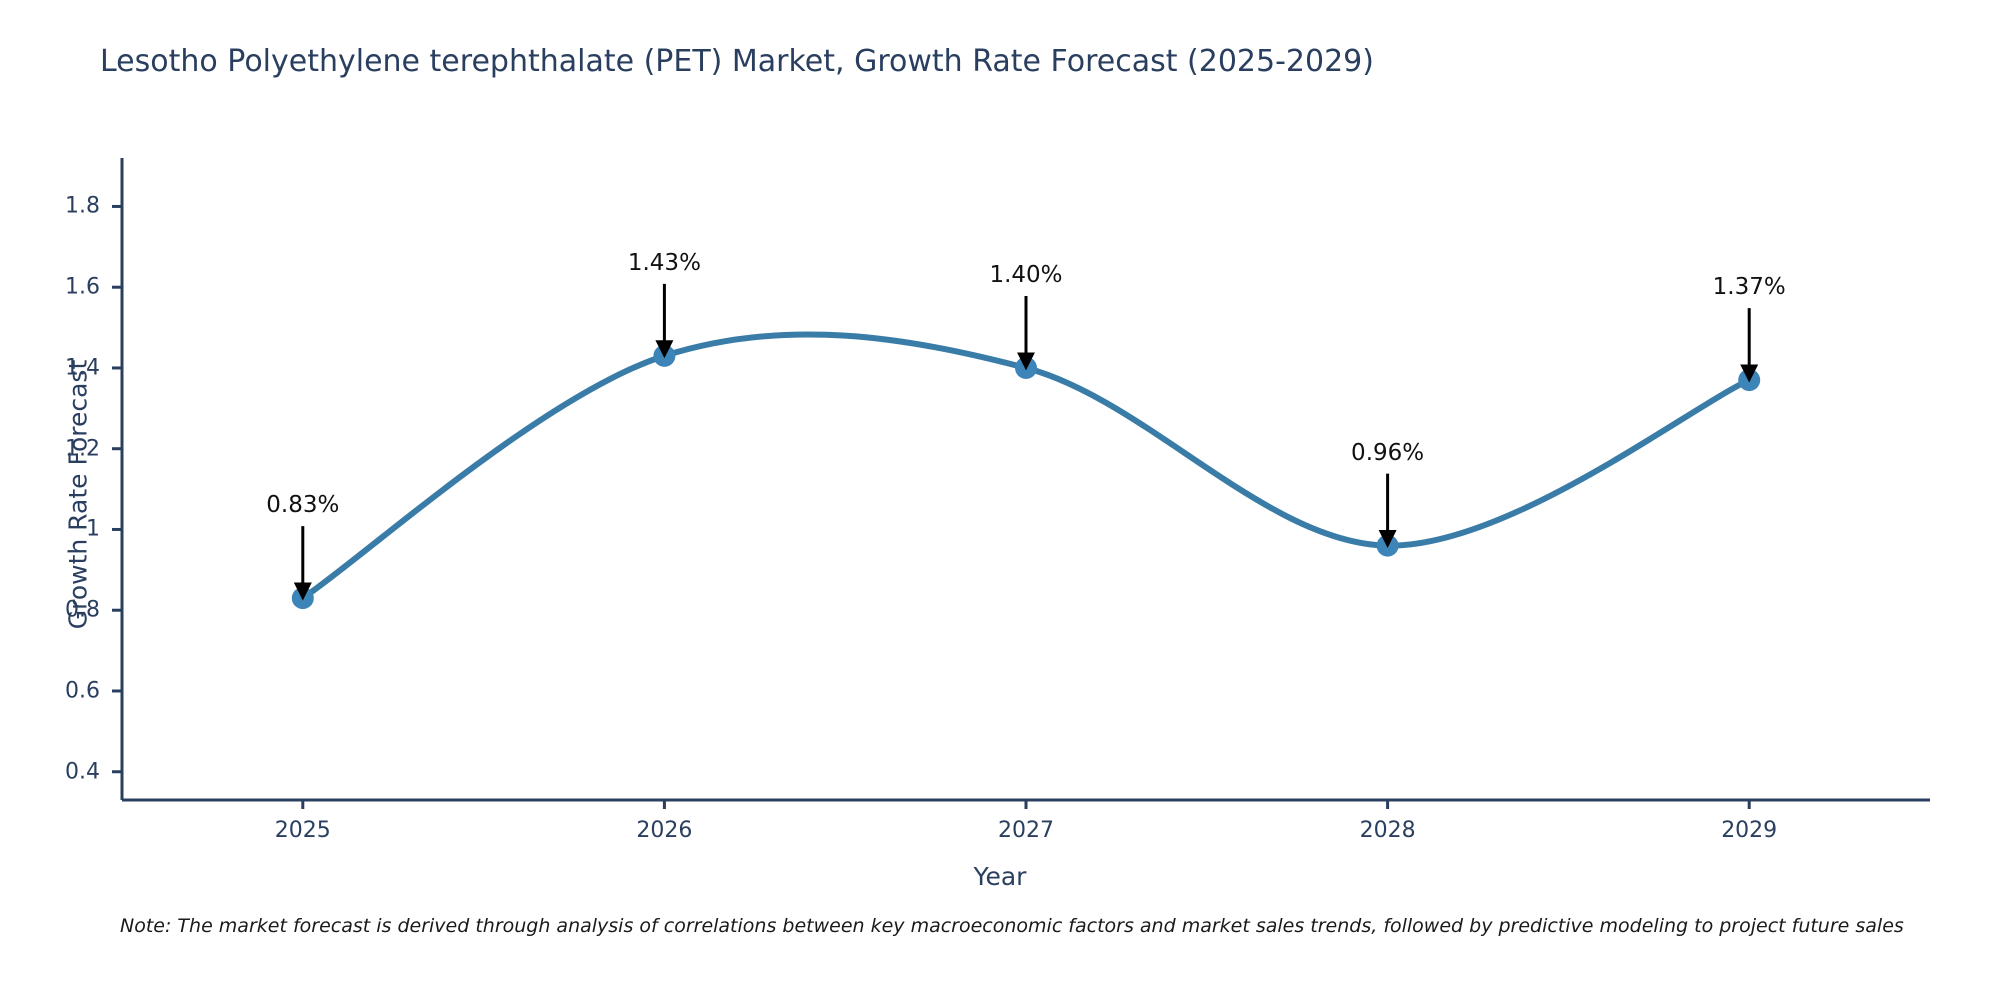 Image resolution: width=2000 pixels, height=1000 pixels. What do you see at coordinates (82, 368) in the screenshot?
I see `y-tick-label: 1.4` at bounding box center [82, 368].